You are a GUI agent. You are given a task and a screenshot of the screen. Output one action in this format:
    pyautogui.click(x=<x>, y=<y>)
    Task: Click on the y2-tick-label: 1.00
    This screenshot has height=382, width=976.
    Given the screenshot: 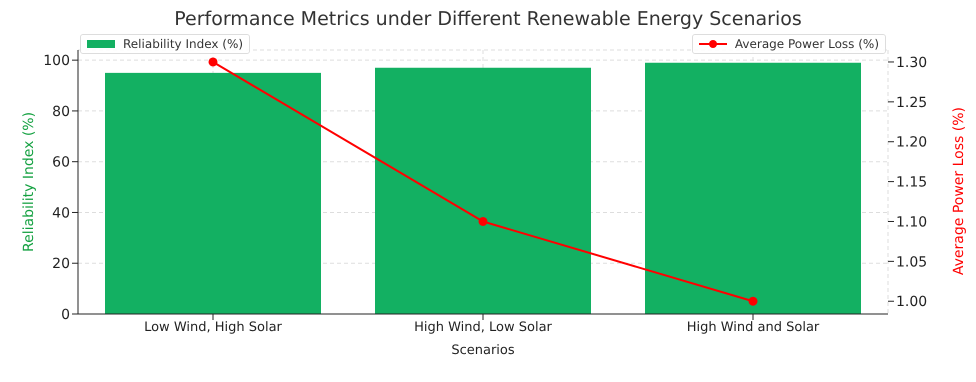 What is the action you would take?
    pyautogui.click(x=912, y=302)
    